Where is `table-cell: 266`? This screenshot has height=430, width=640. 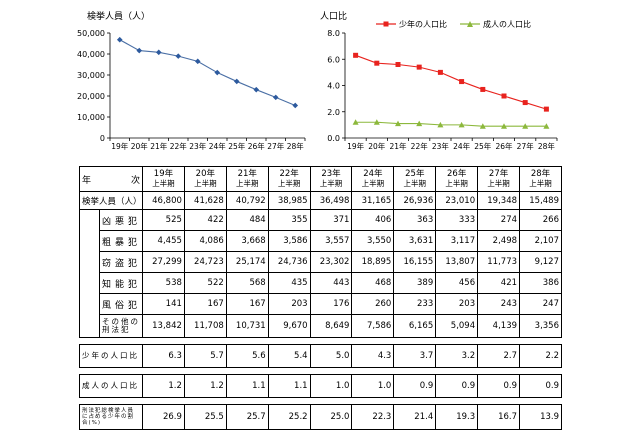 table-cell: 266 is located at coordinates (540, 220).